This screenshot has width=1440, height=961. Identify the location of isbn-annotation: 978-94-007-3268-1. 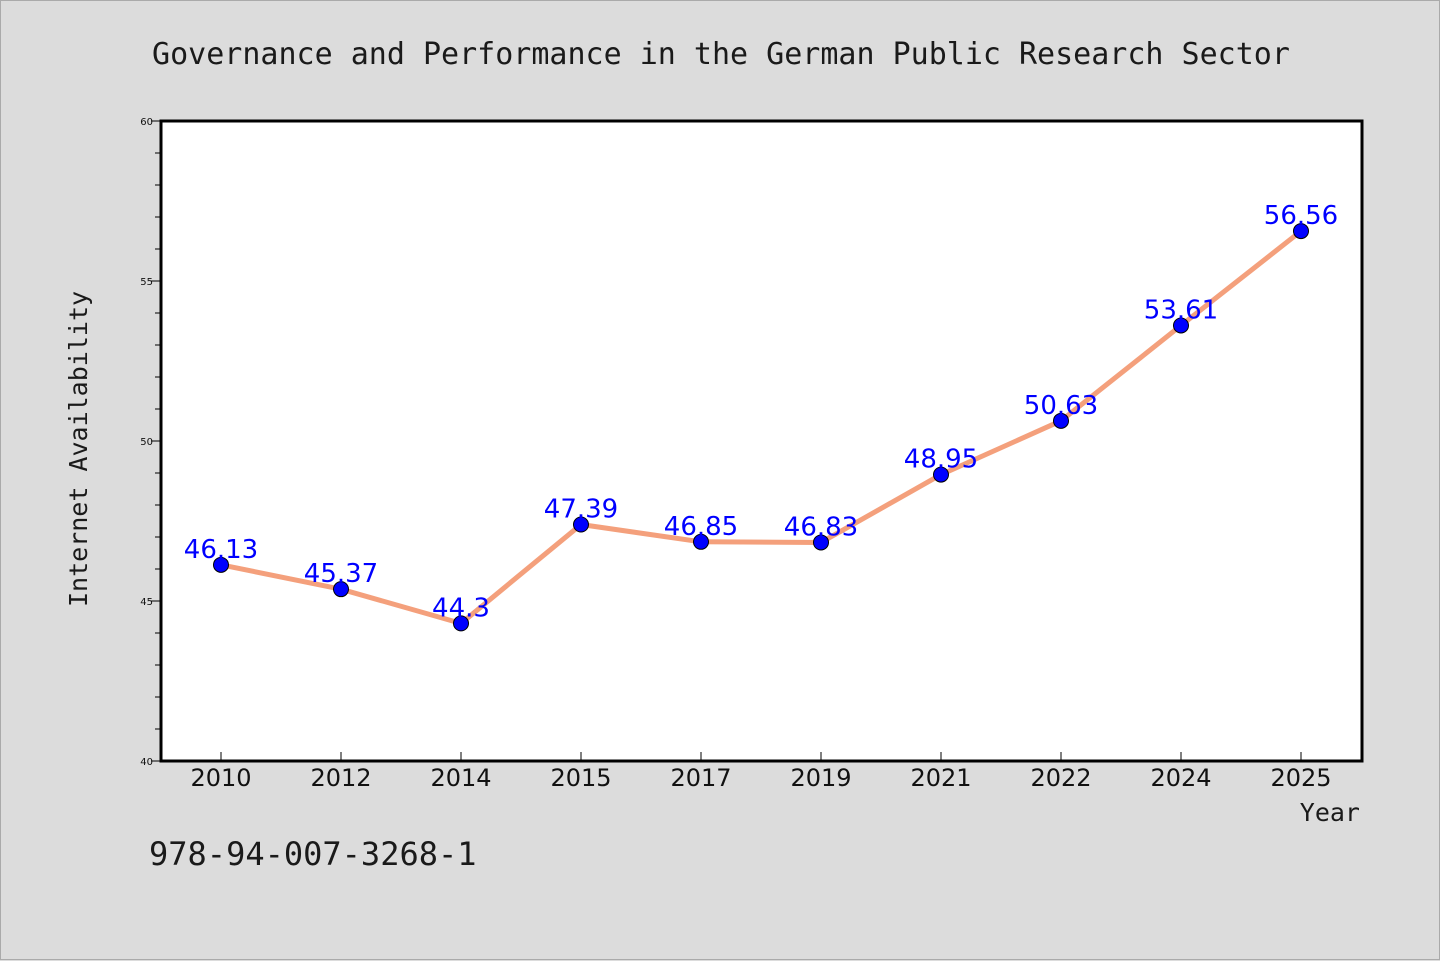
(313, 854).